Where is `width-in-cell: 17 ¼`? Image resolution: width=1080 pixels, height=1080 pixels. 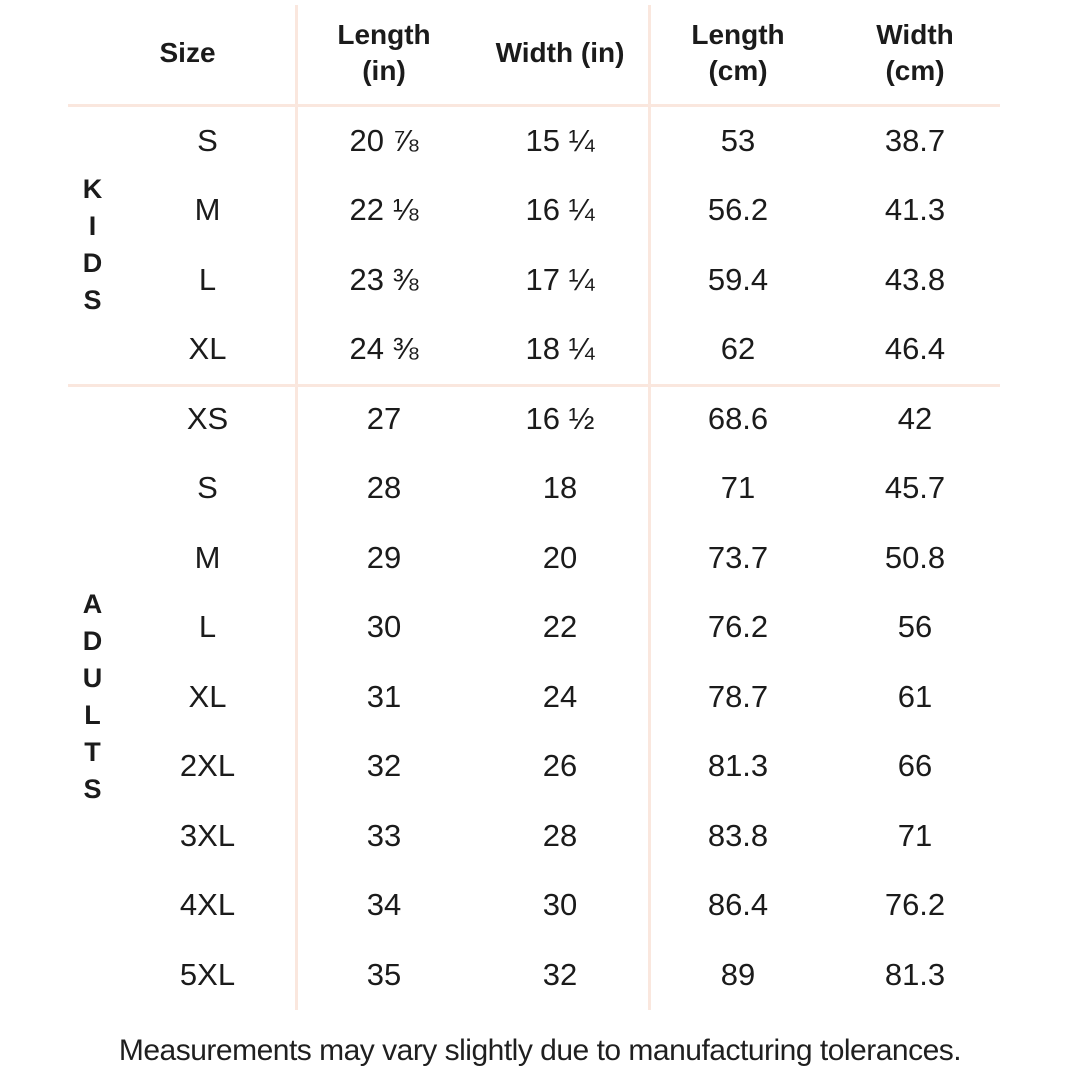
width-in-cell: 17 ¼ is located at coordinates (560, 279).